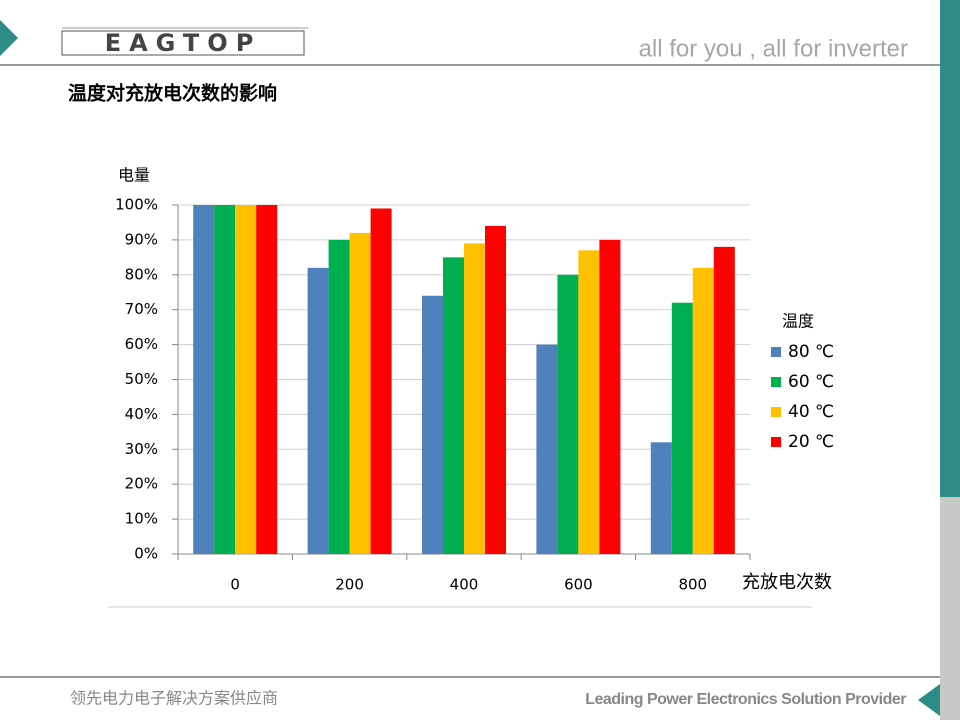 The height and width of the screenshot is (720, 960). Describe the element at coordinates (578, 585) in the screenshot. I see `x-tick-label: 600` at that location.